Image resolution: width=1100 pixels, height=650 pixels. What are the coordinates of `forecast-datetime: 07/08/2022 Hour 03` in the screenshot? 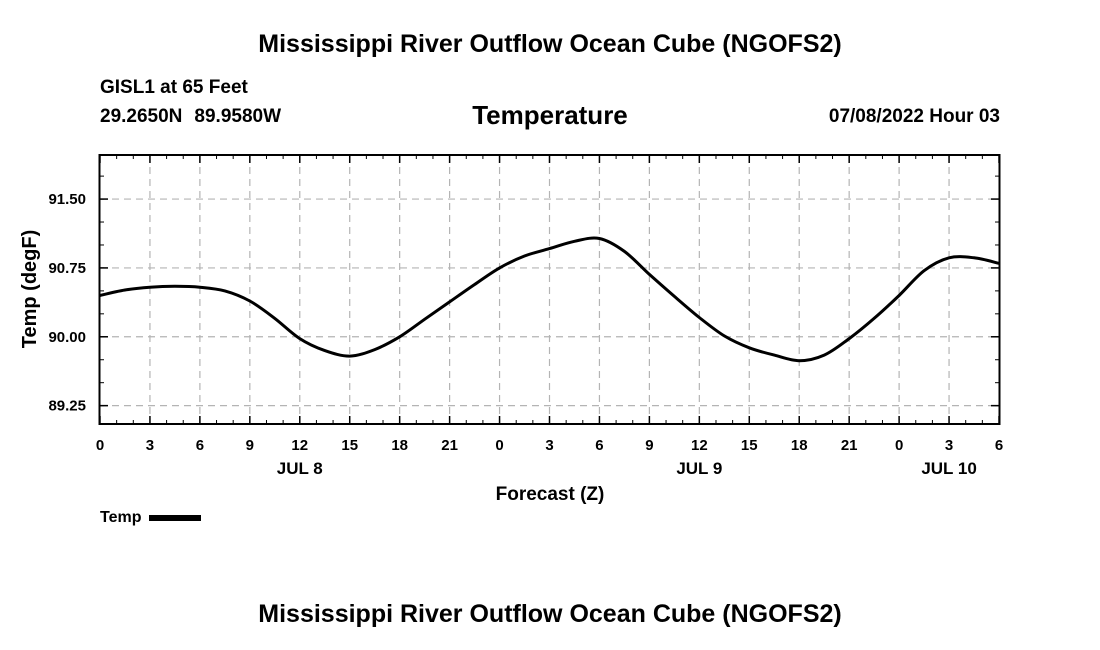 It's located at (914, 116).